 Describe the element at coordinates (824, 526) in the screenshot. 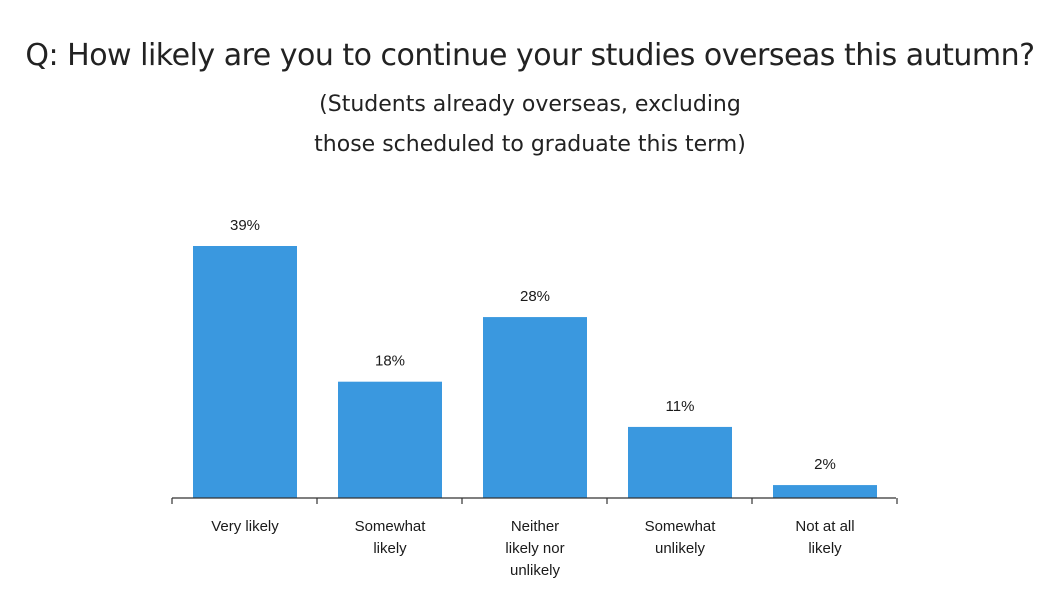

I see `x-tick-label-5: Not at all` at that location.